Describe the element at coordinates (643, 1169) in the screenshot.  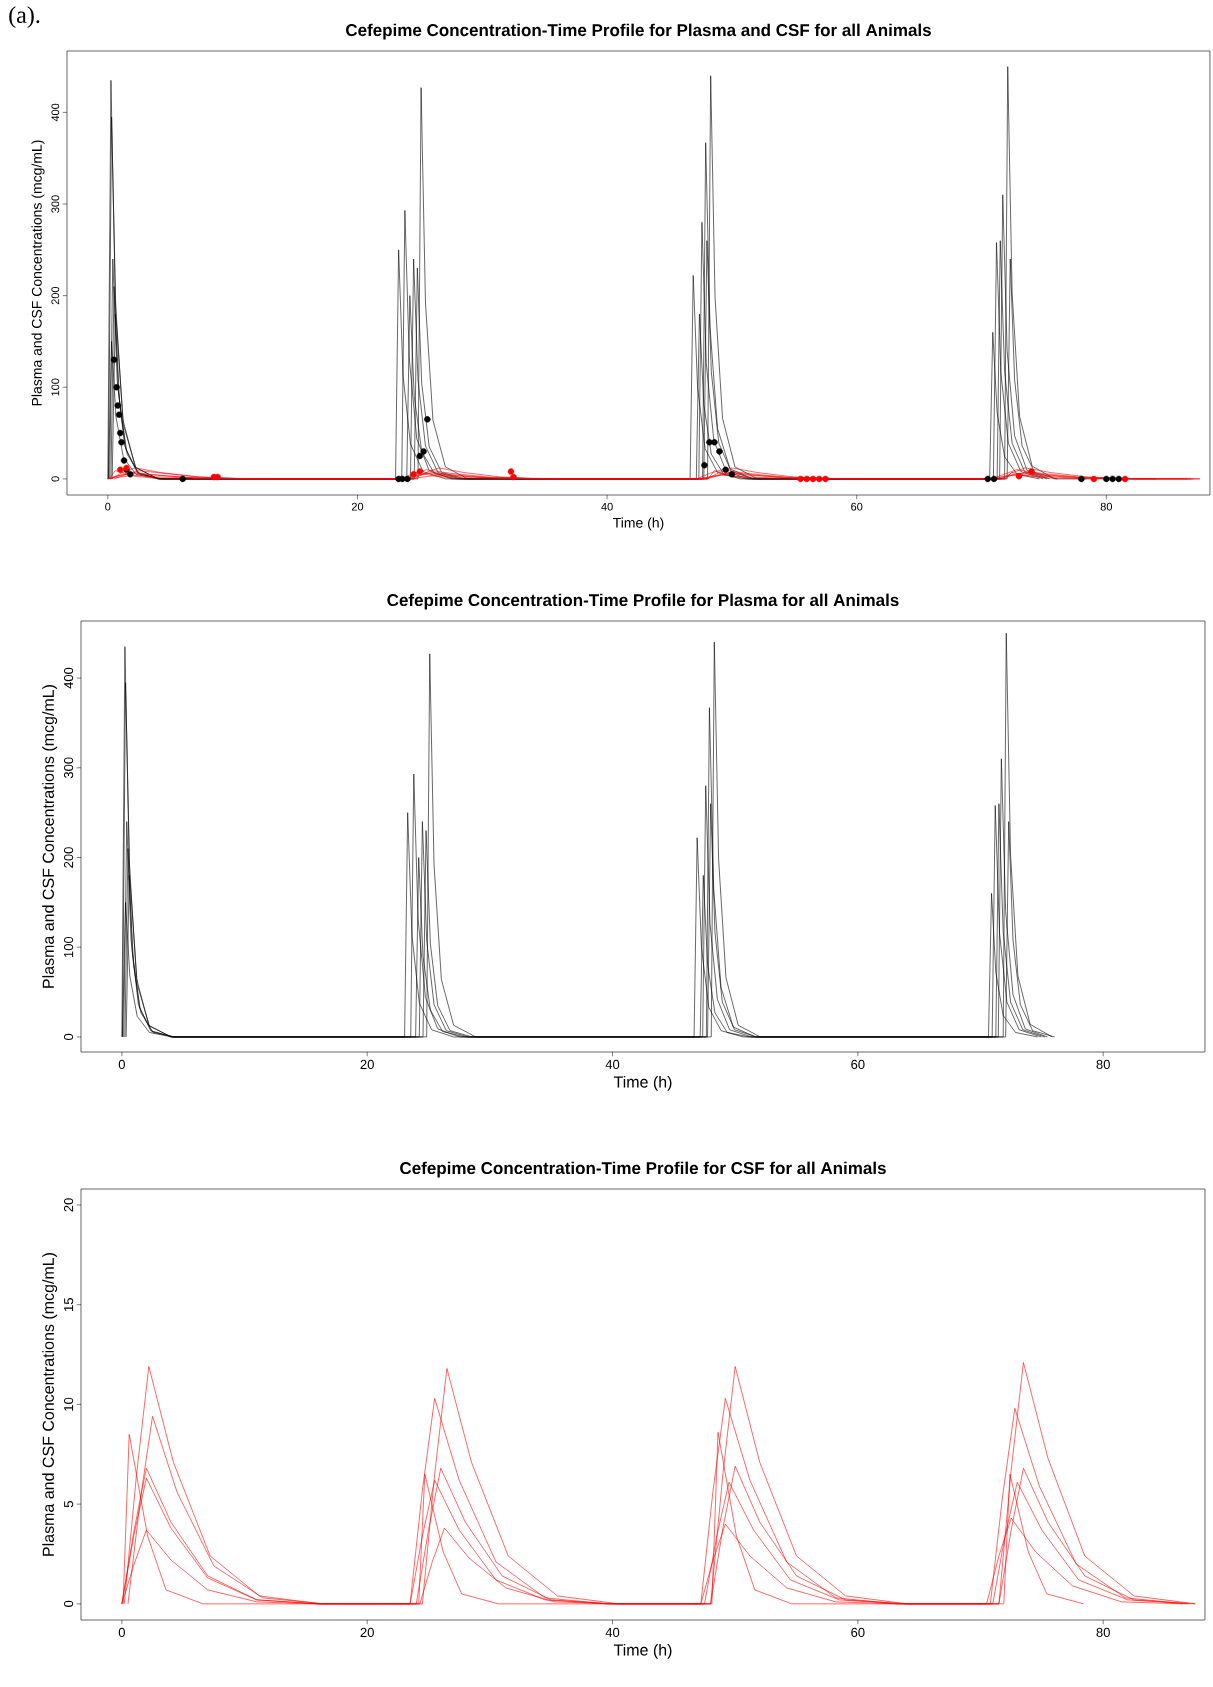
I see `chart-title: Cefepime Concentration-Time Profile for CSF for all Animals` at that location.